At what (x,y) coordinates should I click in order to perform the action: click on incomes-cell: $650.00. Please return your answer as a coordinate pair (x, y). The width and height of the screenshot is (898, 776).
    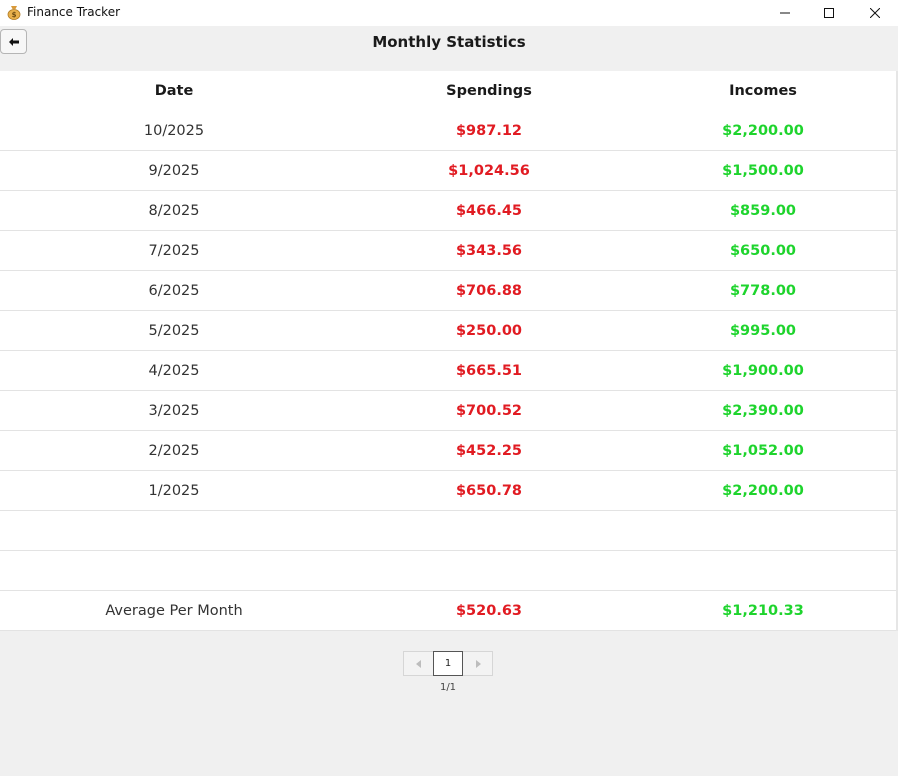
    Looking at the image, I should click on (763, 251).